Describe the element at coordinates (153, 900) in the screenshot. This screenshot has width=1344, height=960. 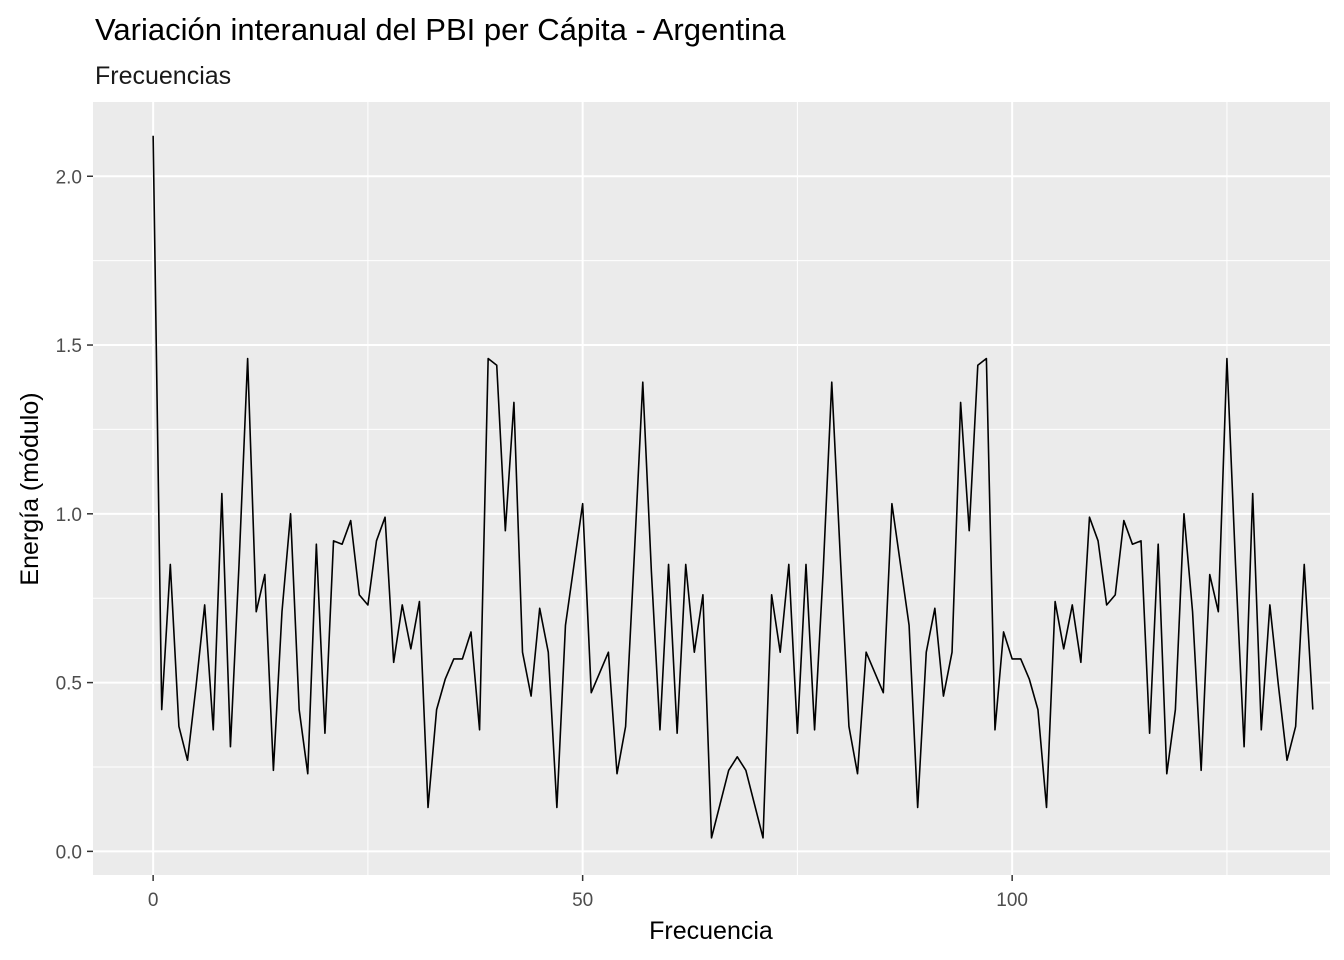
I see `x-tick-label: 0` at that location.